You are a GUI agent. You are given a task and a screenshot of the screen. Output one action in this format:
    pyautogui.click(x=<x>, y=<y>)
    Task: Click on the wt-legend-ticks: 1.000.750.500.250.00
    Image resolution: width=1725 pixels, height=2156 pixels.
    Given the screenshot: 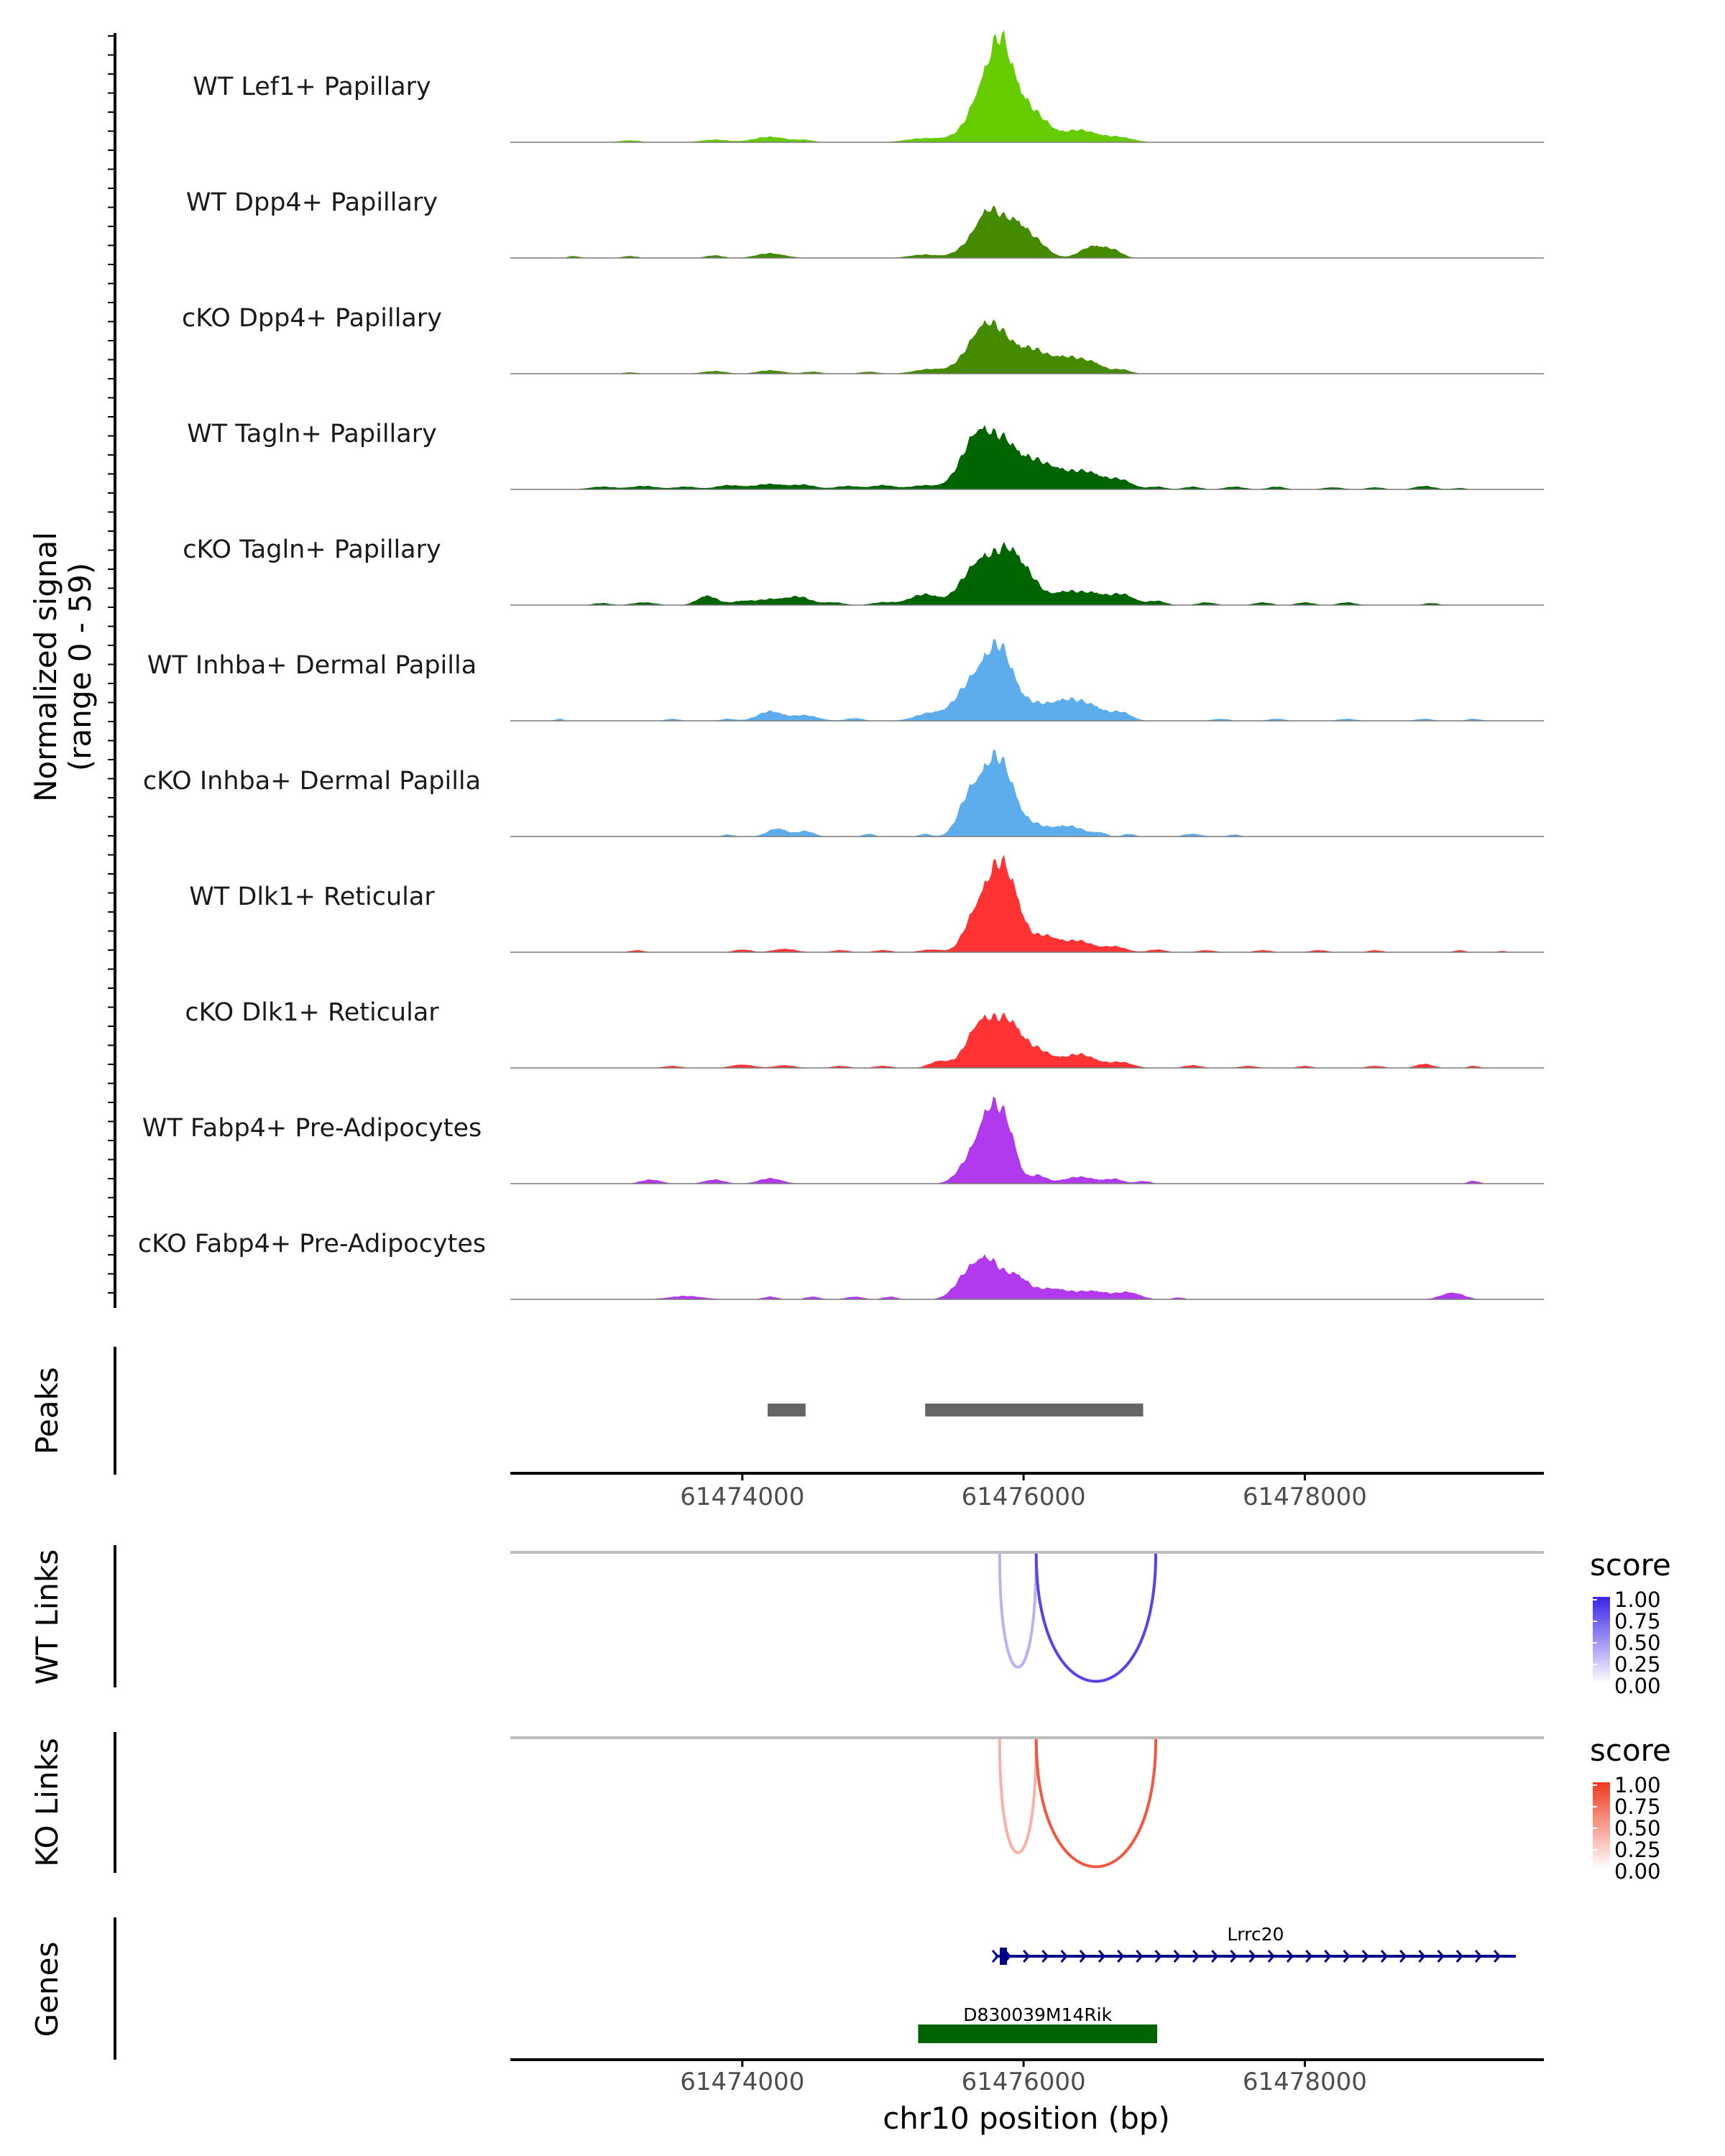 What is the action you would take?
    pyautogui.click(x=1627, y=1643)
    